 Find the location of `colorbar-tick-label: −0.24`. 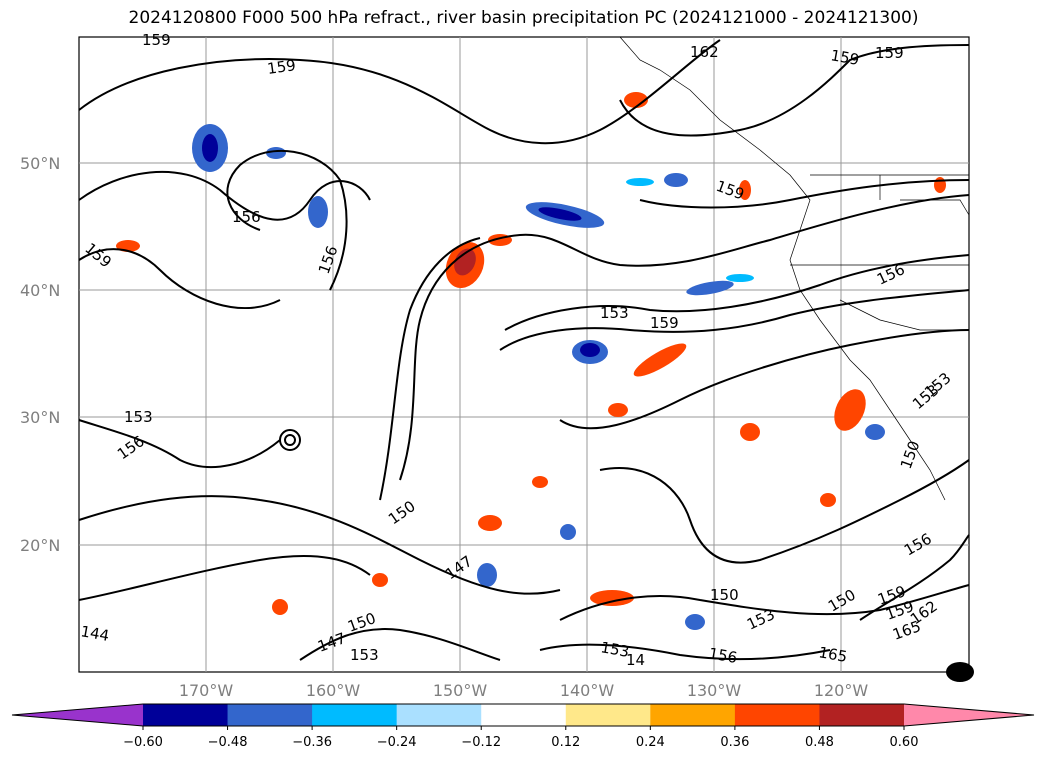

colorbar-tick-label: −0.24 is located at coordinates (397, 742).